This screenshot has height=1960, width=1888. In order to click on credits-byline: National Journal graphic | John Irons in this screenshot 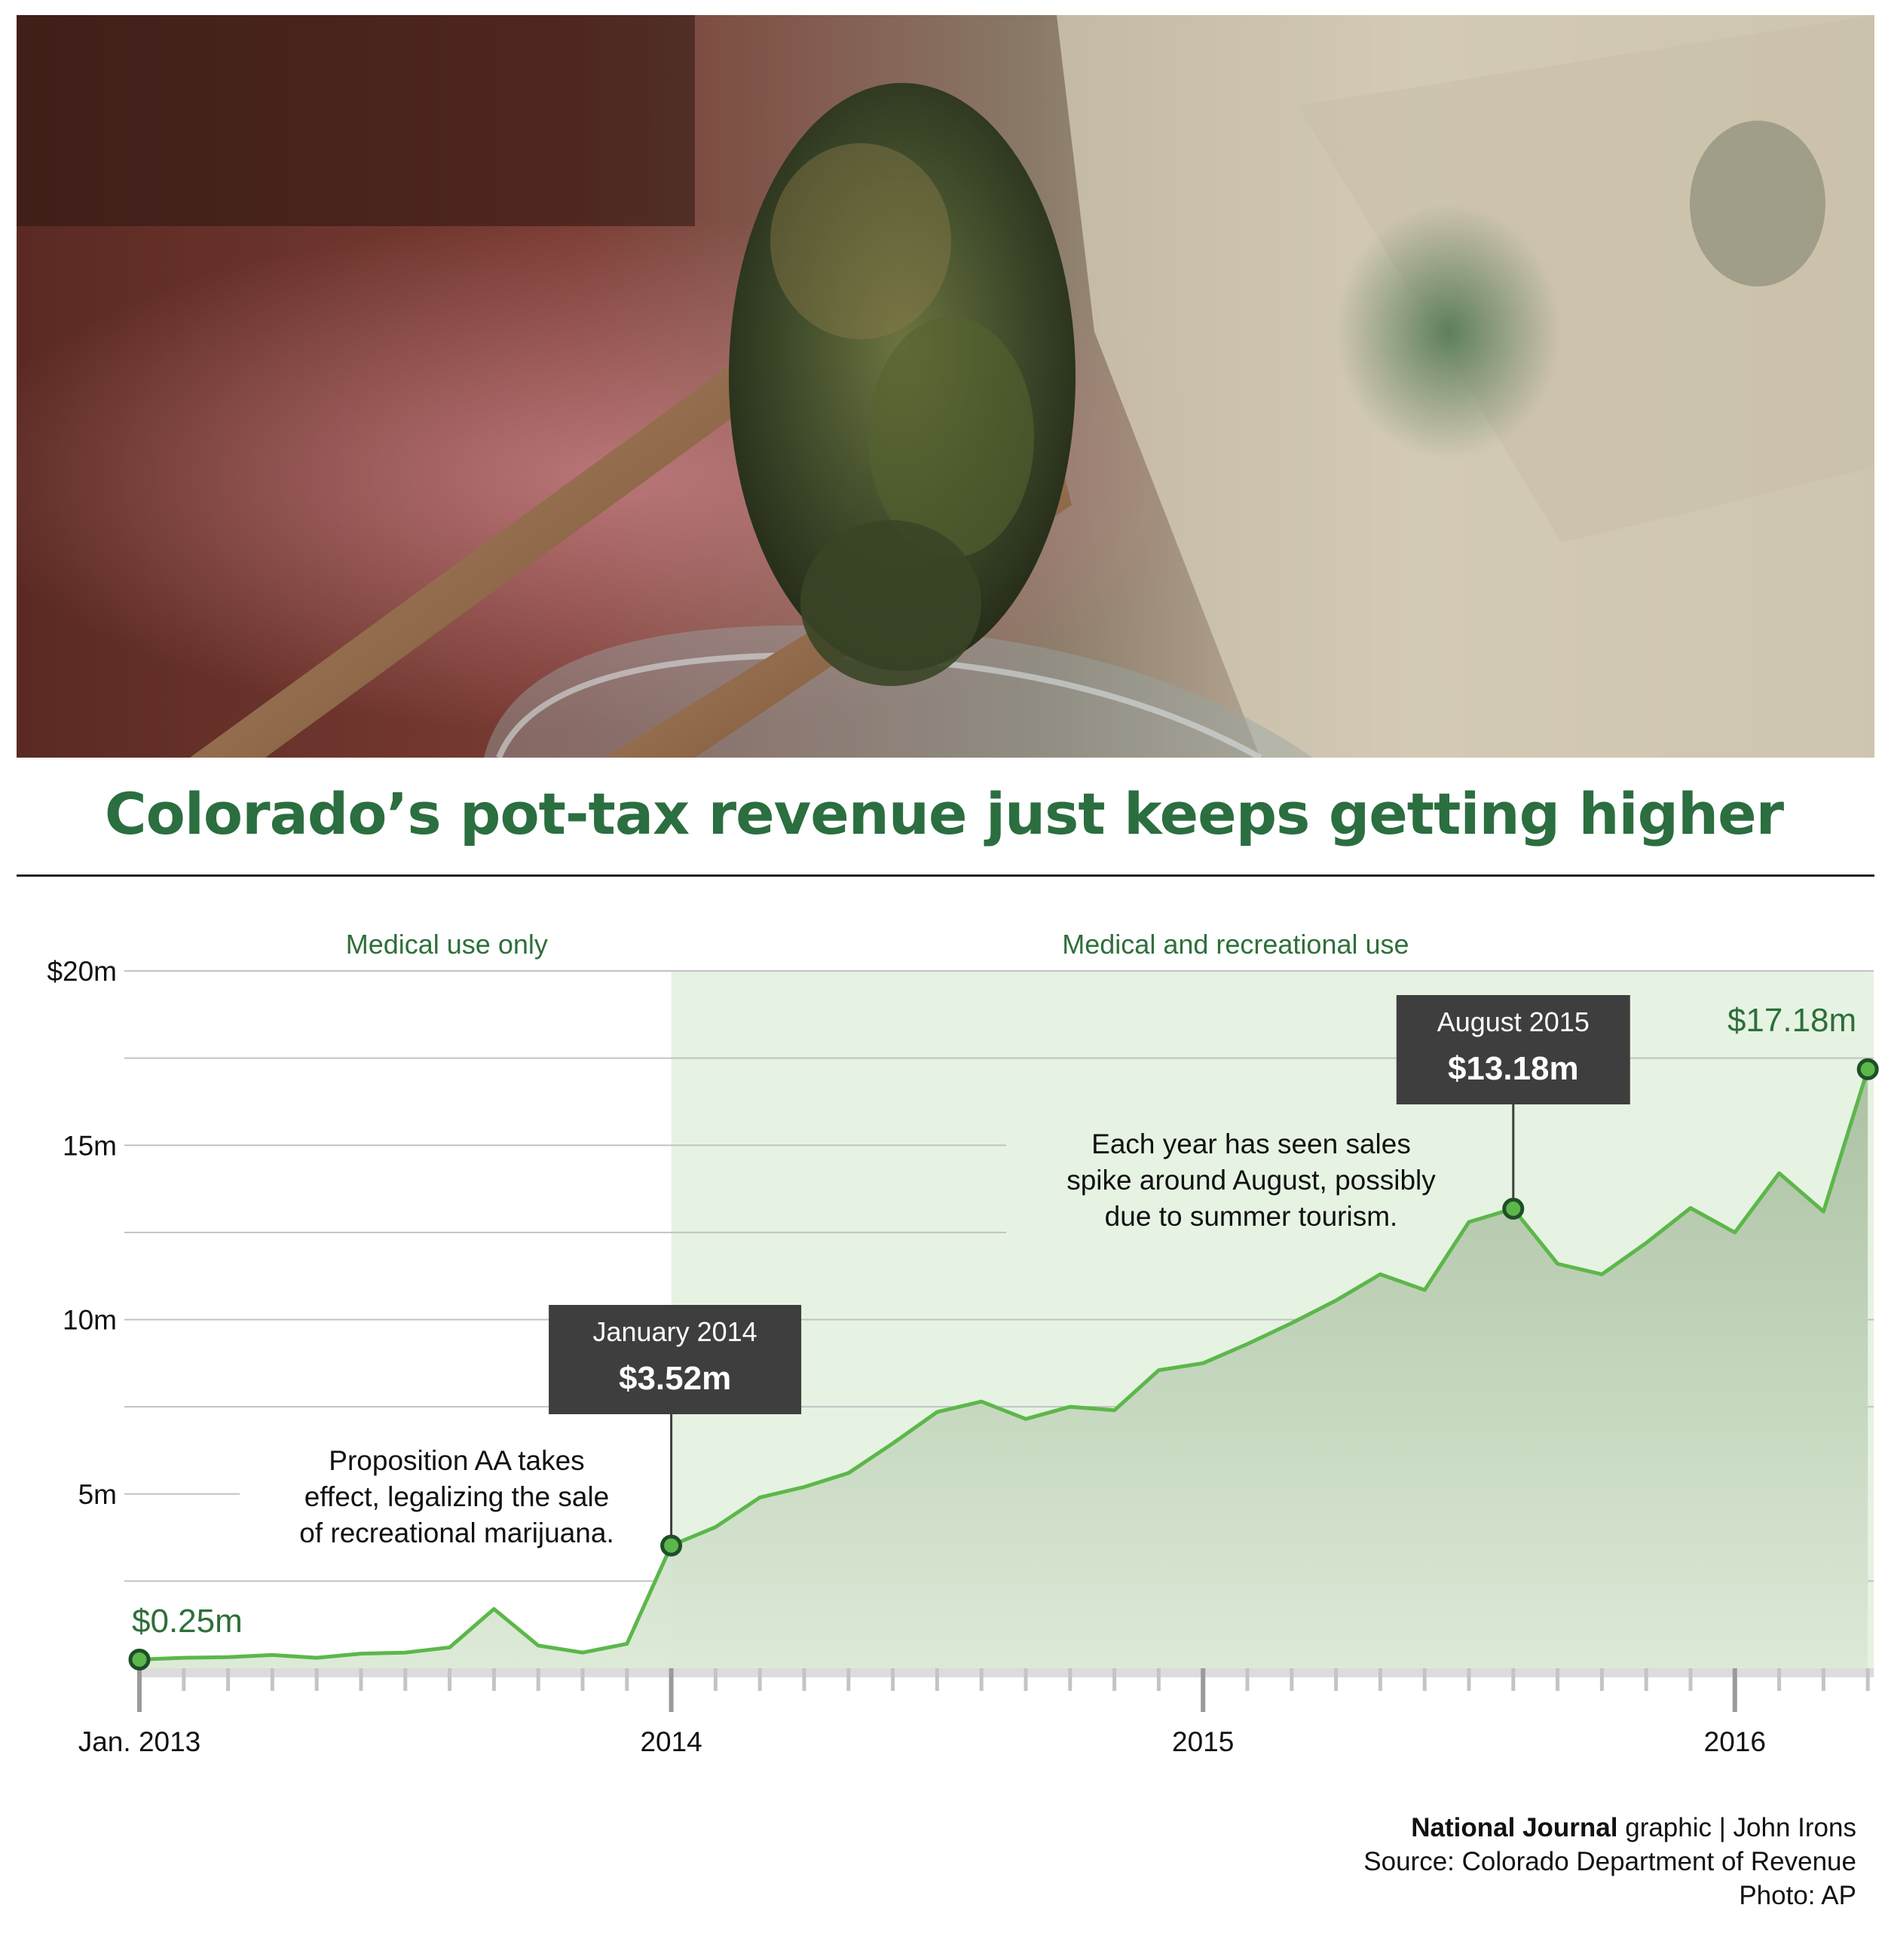, I will do `click(1634, 1828)`.